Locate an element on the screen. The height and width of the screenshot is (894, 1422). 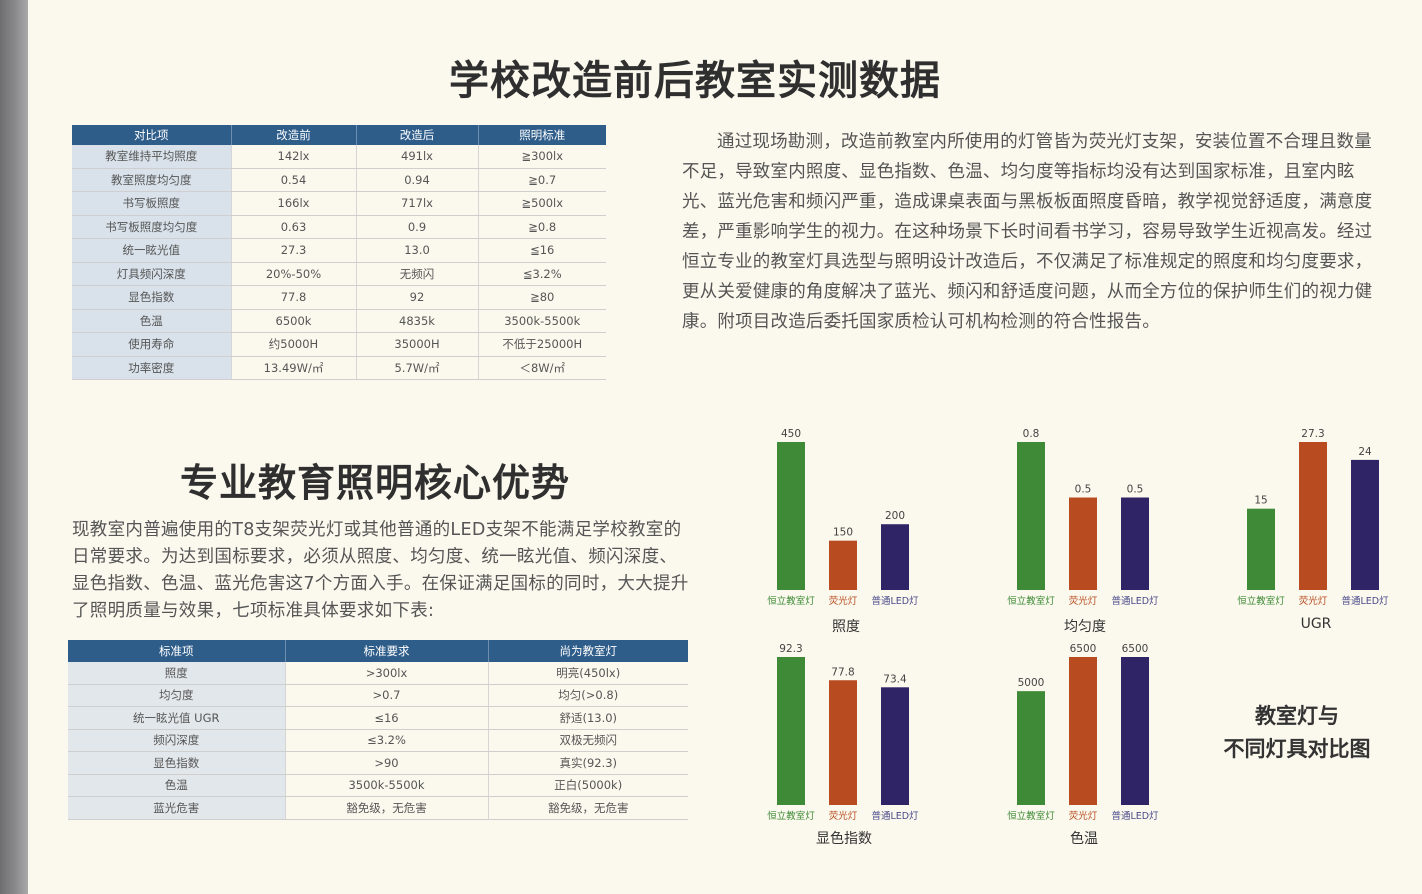
standards-row: 显色指数 >90 真实(92.3) is located at coordinates (378, 763).